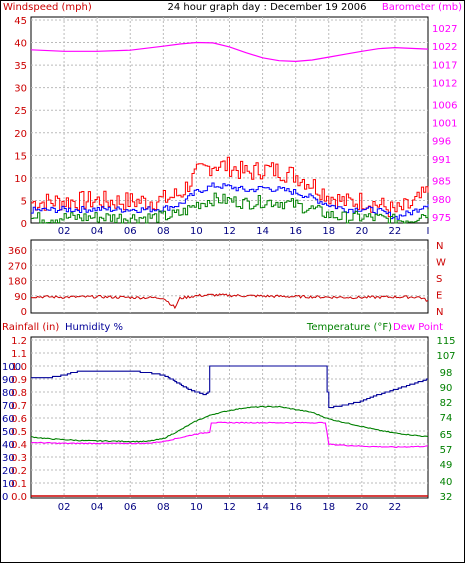 The height and width of the screenshot is (563, 465). I want to click on windspeed-tick-label: 10, so click(20, 179).